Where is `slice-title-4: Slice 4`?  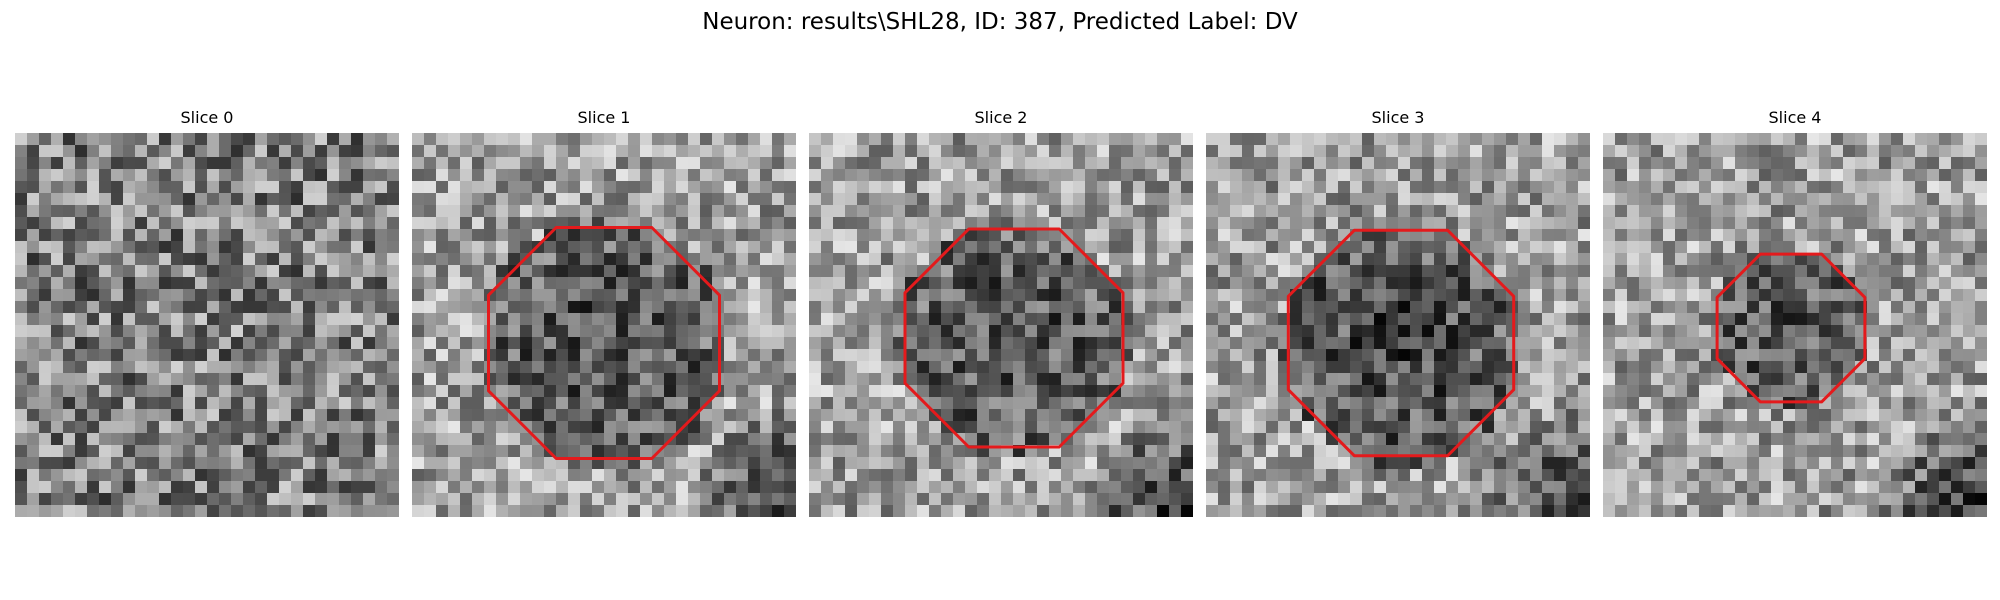 slice-title-4: Slice 4 is located at coordinates (1795, 117).